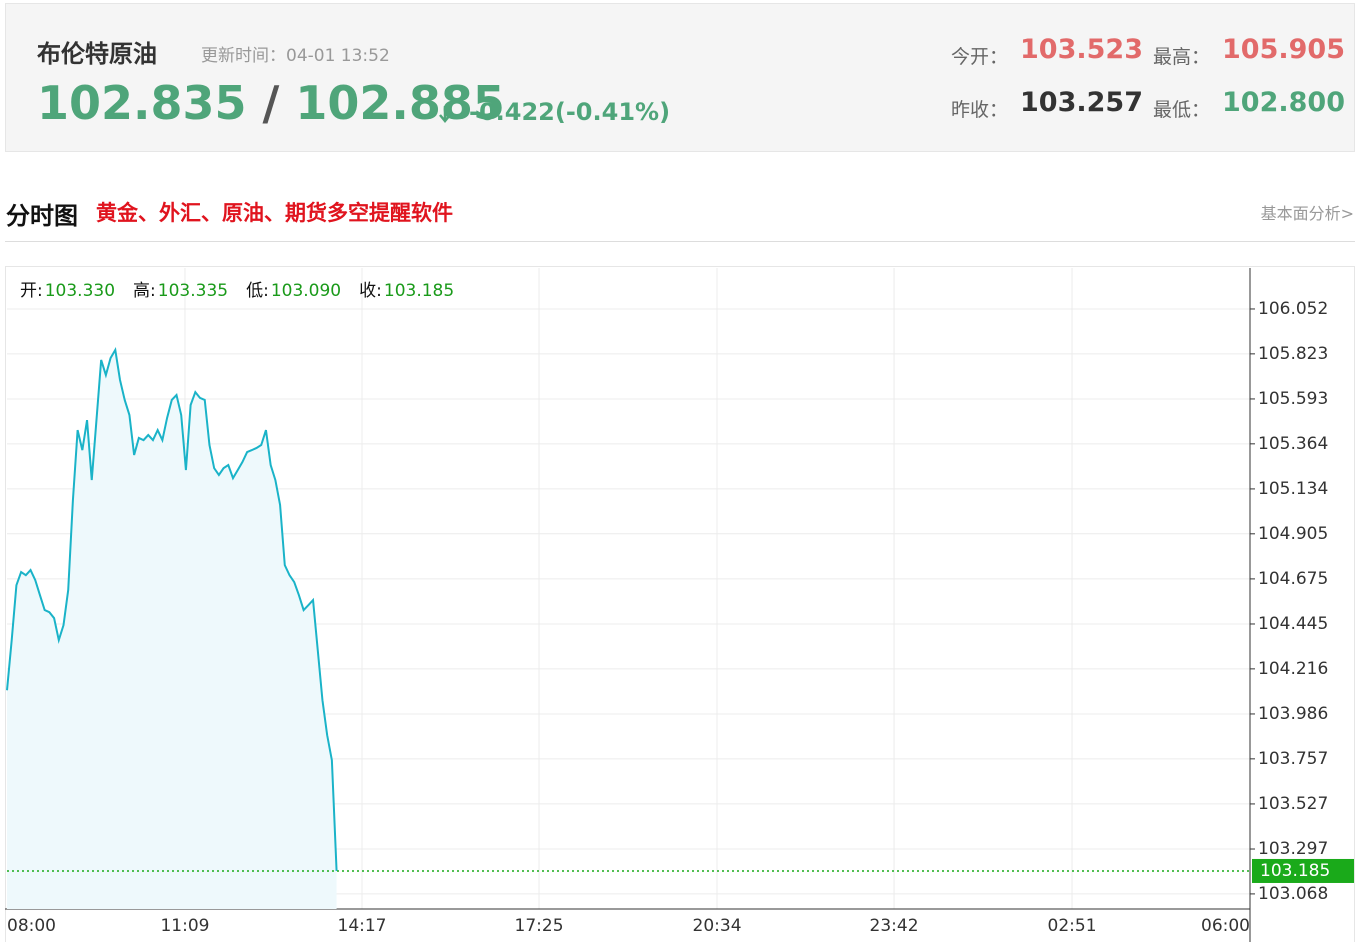  I want to click on x-tick-label: 14:17, so click(362, 926).